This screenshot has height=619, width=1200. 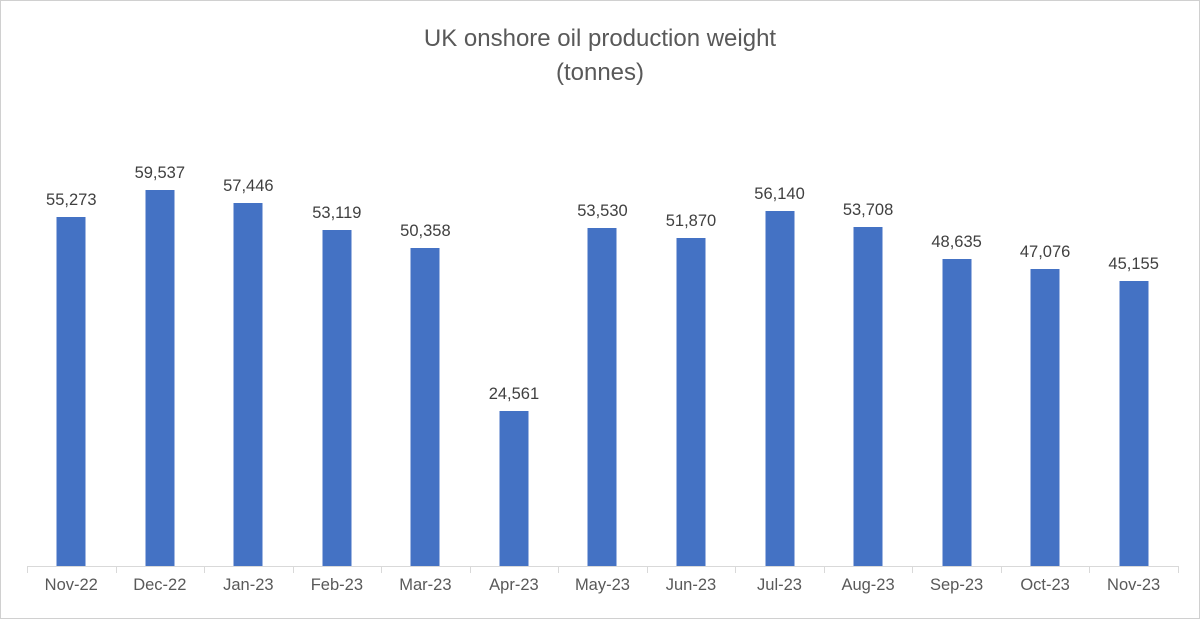 I want to click on data-label: 53,530, so click(x=602, y=211).